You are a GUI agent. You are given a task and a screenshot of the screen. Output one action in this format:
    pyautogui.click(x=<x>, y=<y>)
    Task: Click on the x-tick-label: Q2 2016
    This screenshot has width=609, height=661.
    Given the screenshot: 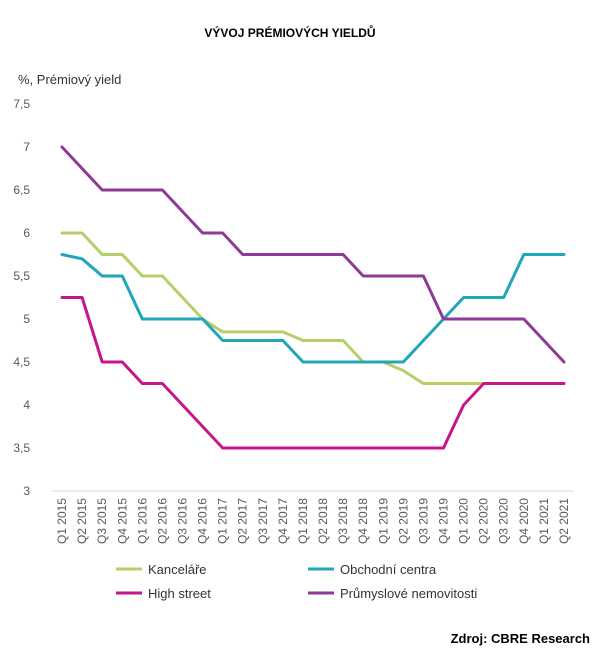 What is the action you would take?
    pyautogui.click(x=162, y=521)
    